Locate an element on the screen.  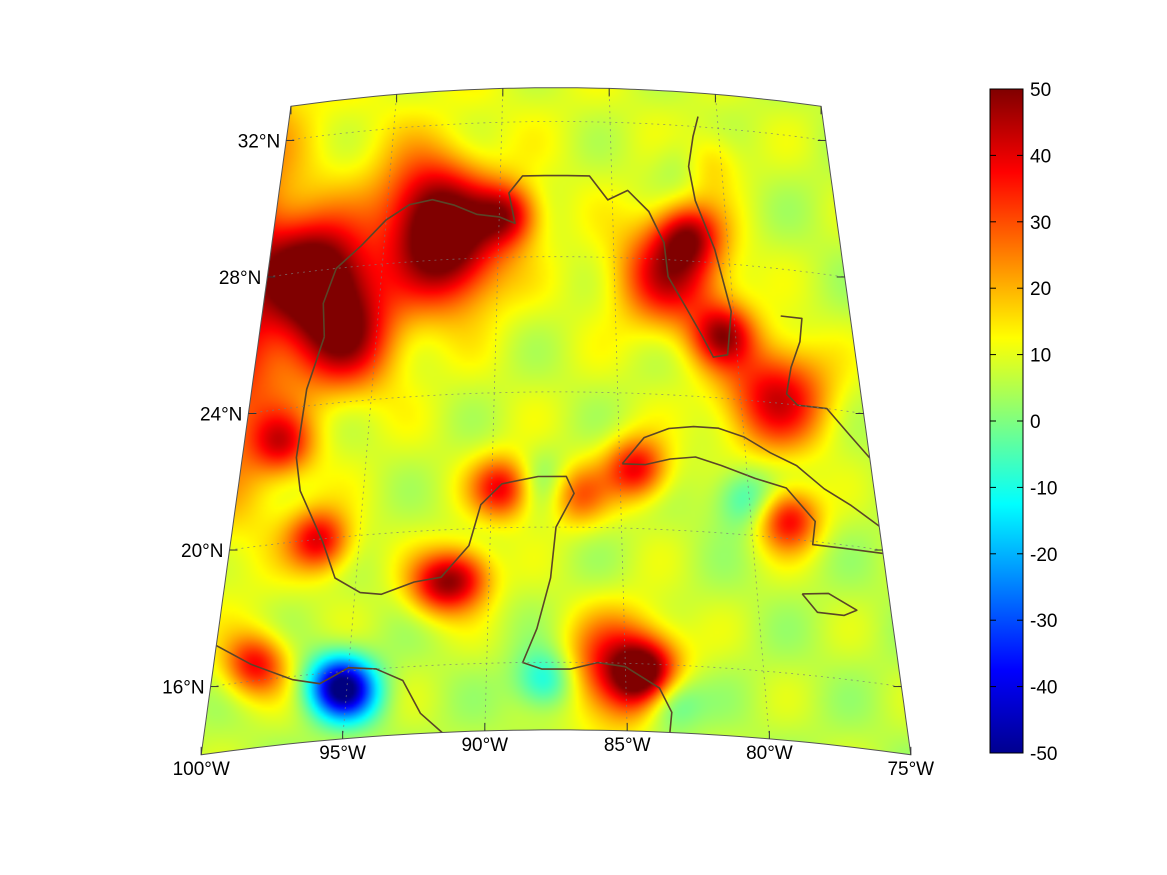
colorbar-ticks: 50 40 30 20 10 0 -10 -20 -30 -40 -50 is located at coordinates (1023, 422).